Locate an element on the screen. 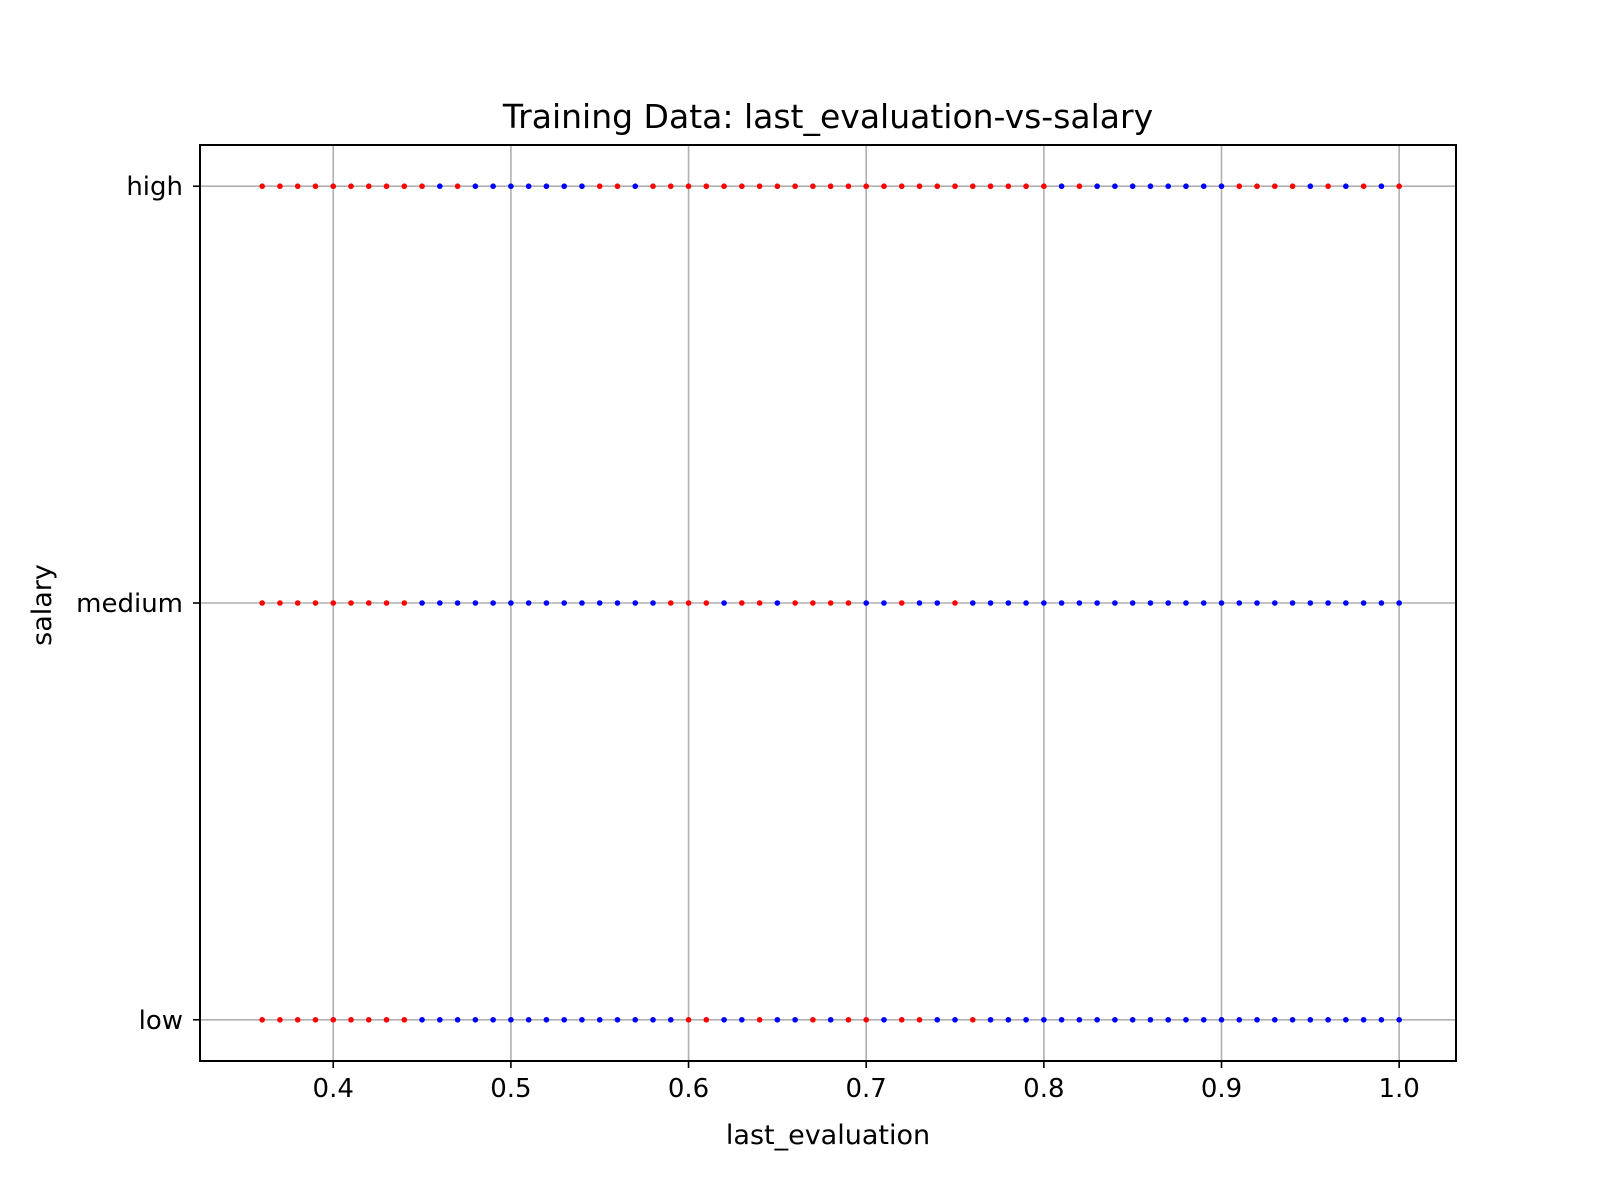 This screenshot has height=1200, width=1600. x-tick-label: 0.4 is located at coordinates (333, 1089).